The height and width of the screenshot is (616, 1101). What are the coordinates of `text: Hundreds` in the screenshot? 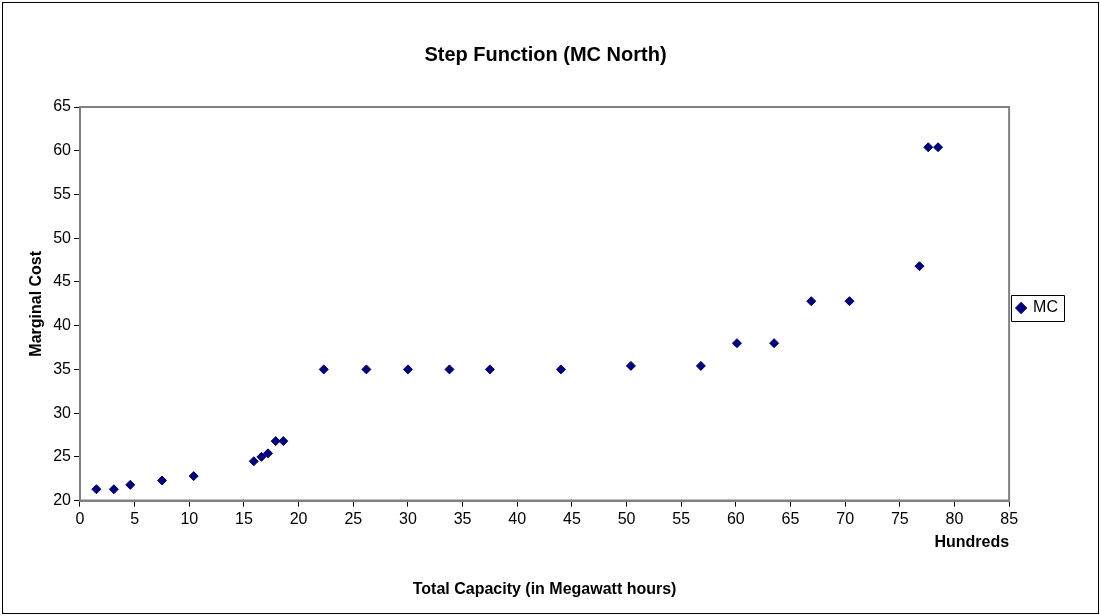 It's located at (972, 542).